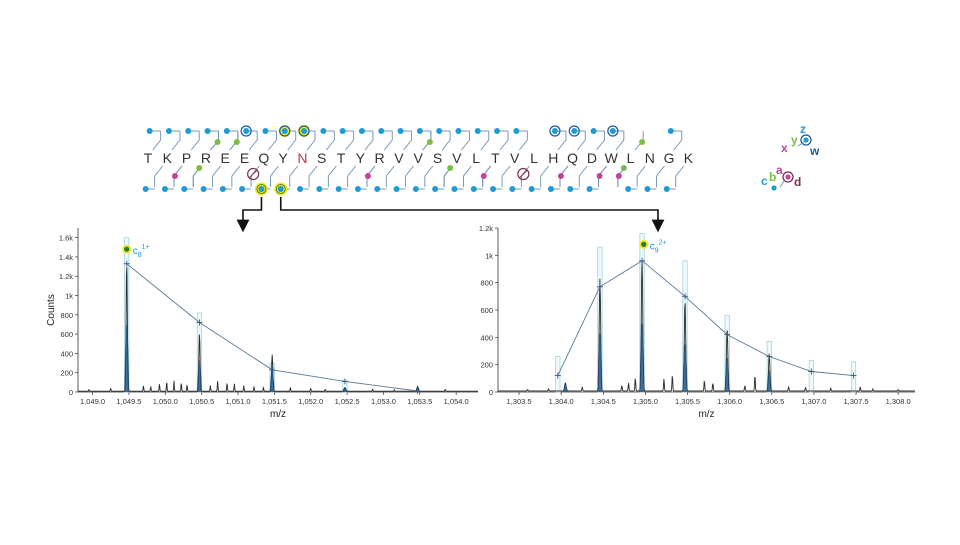 The image size is (960, 545). I want to click on x-tick-label: 1,304.0, so click(561, 401).